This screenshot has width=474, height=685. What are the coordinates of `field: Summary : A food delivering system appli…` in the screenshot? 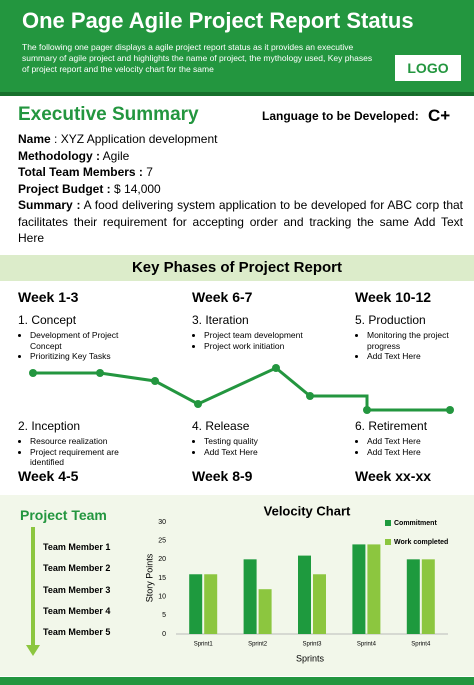 It's located at (240, 222).